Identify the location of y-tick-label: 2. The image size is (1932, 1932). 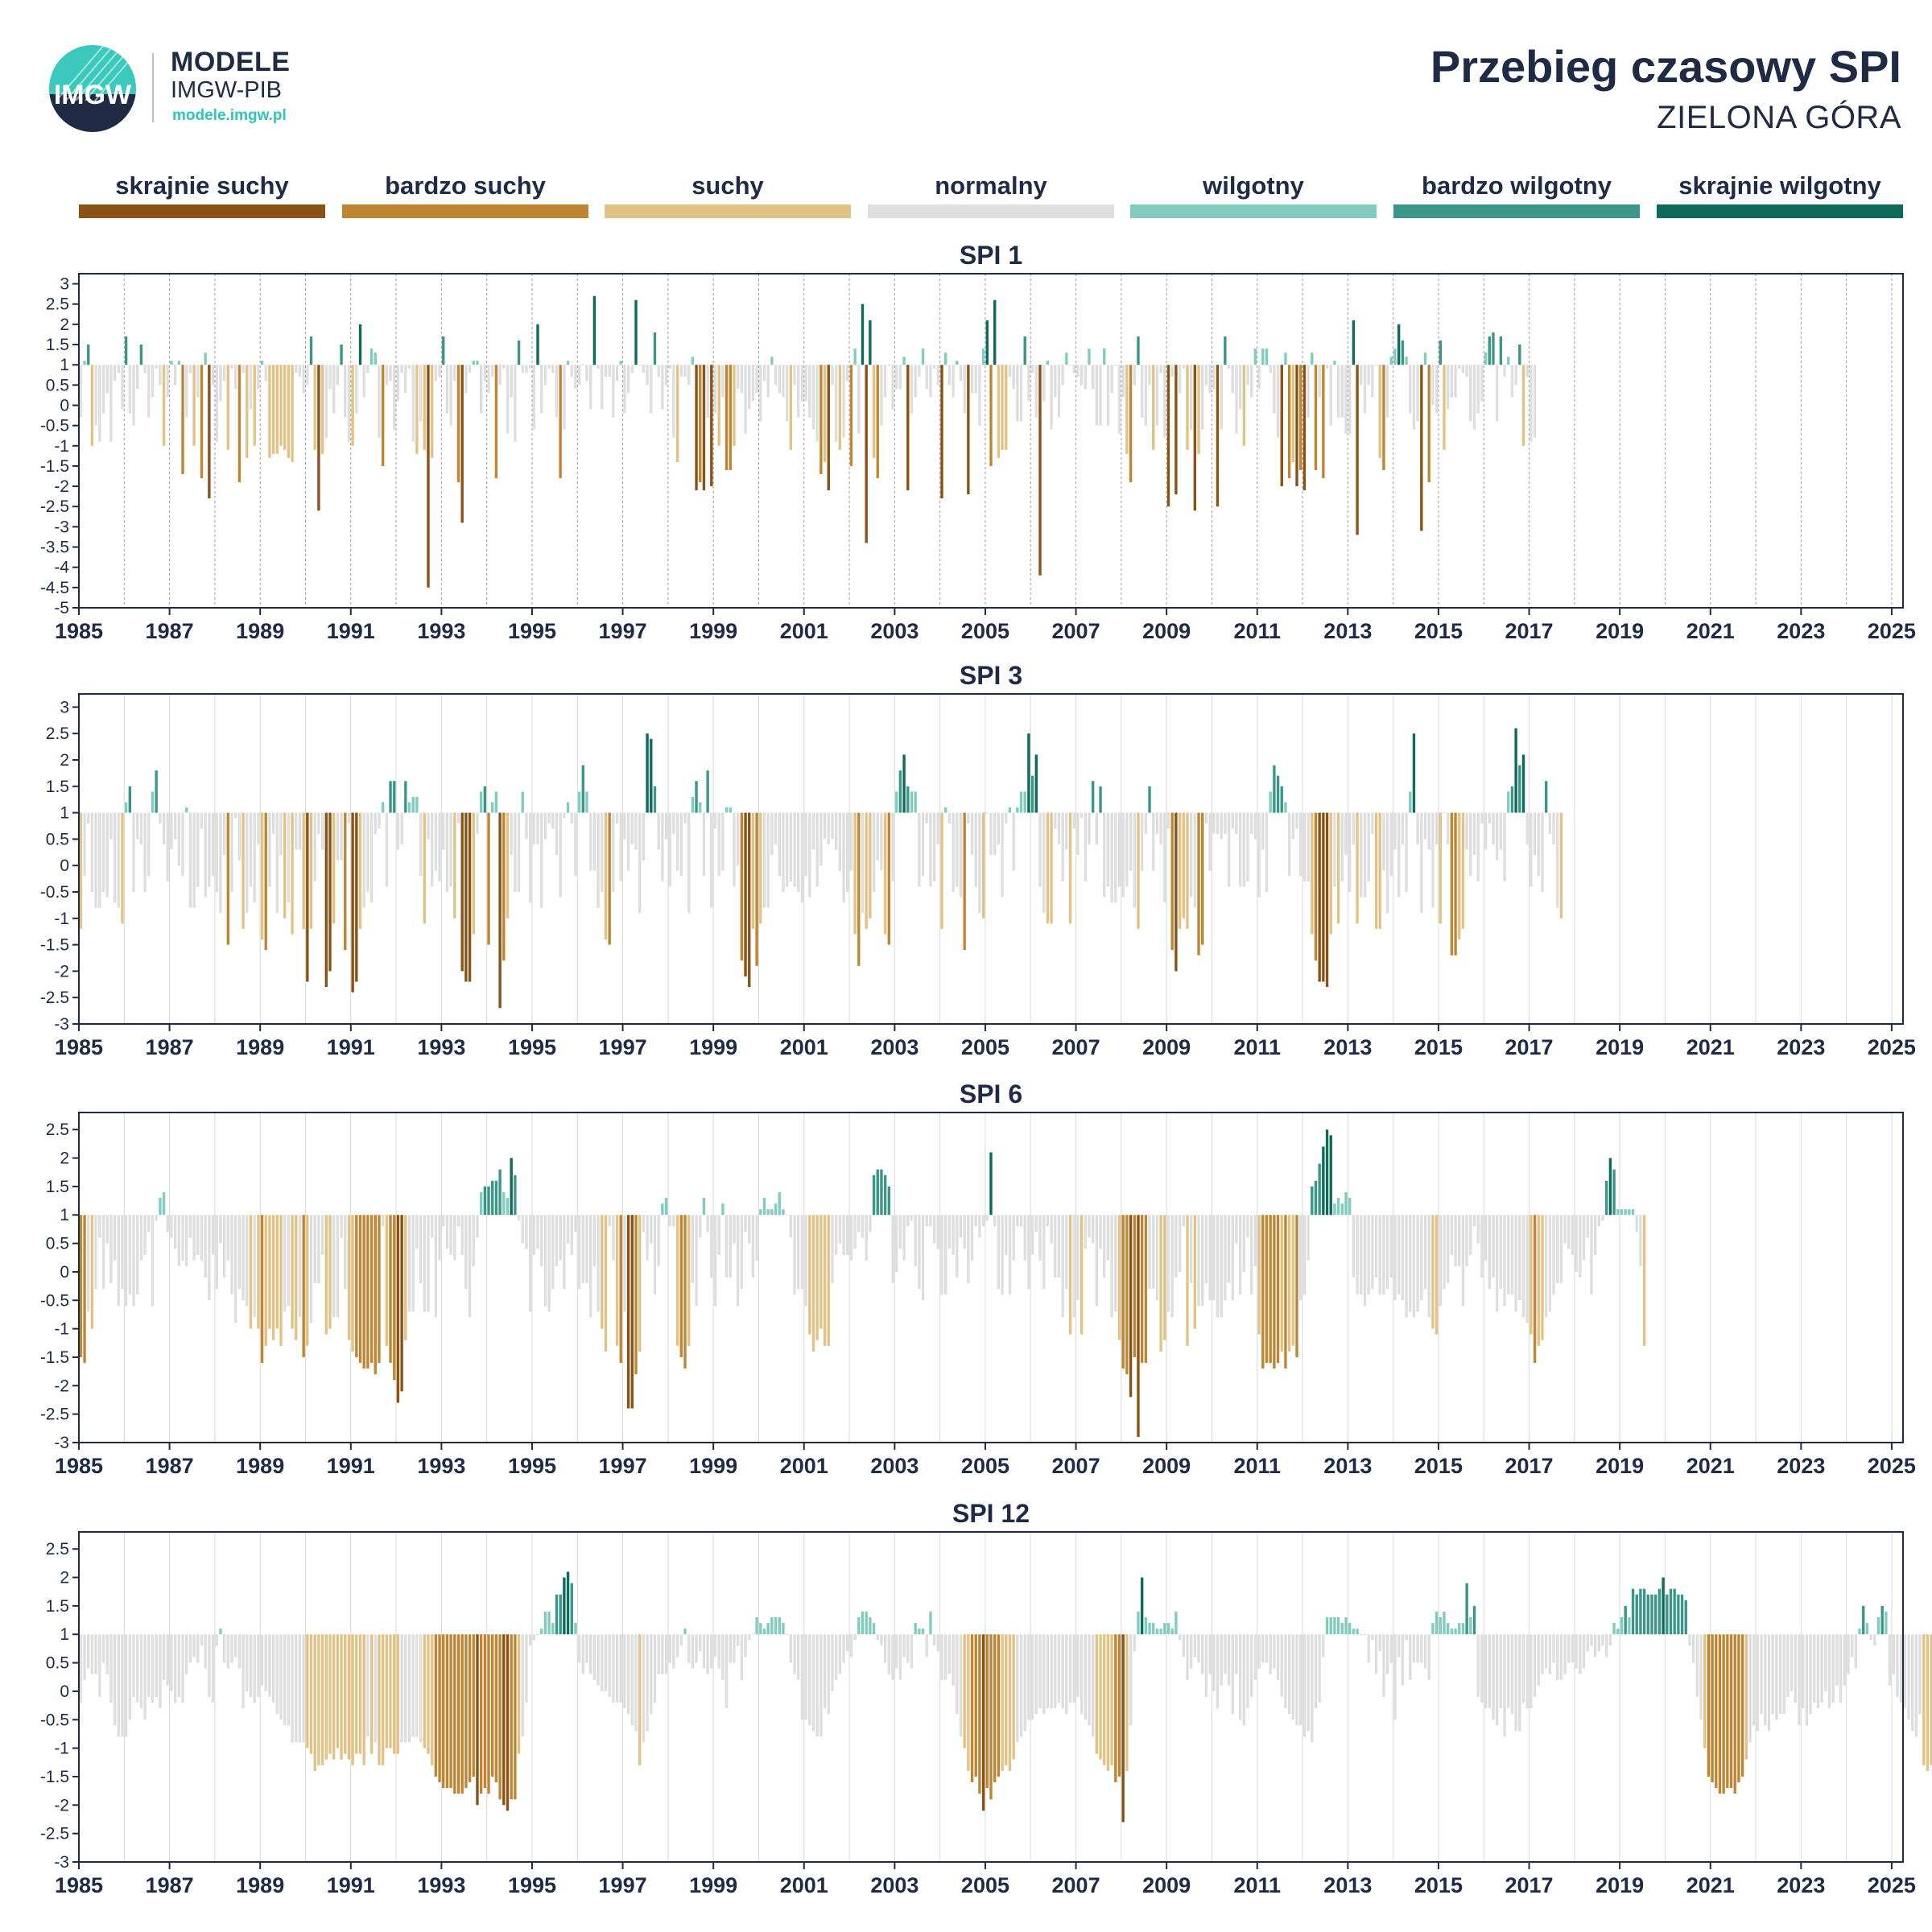
(64, 1159).